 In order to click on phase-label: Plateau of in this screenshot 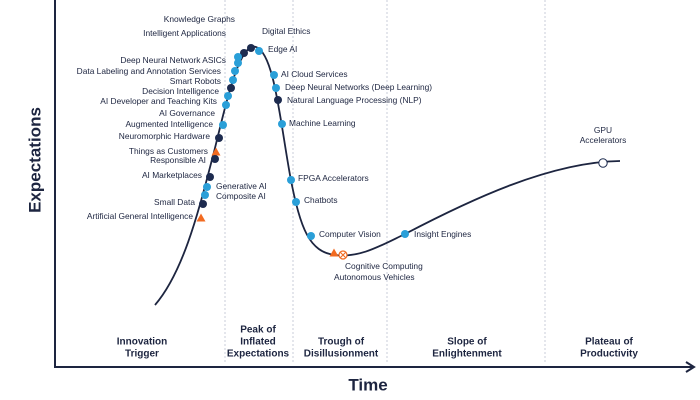, I will do `click(609, 342)`.